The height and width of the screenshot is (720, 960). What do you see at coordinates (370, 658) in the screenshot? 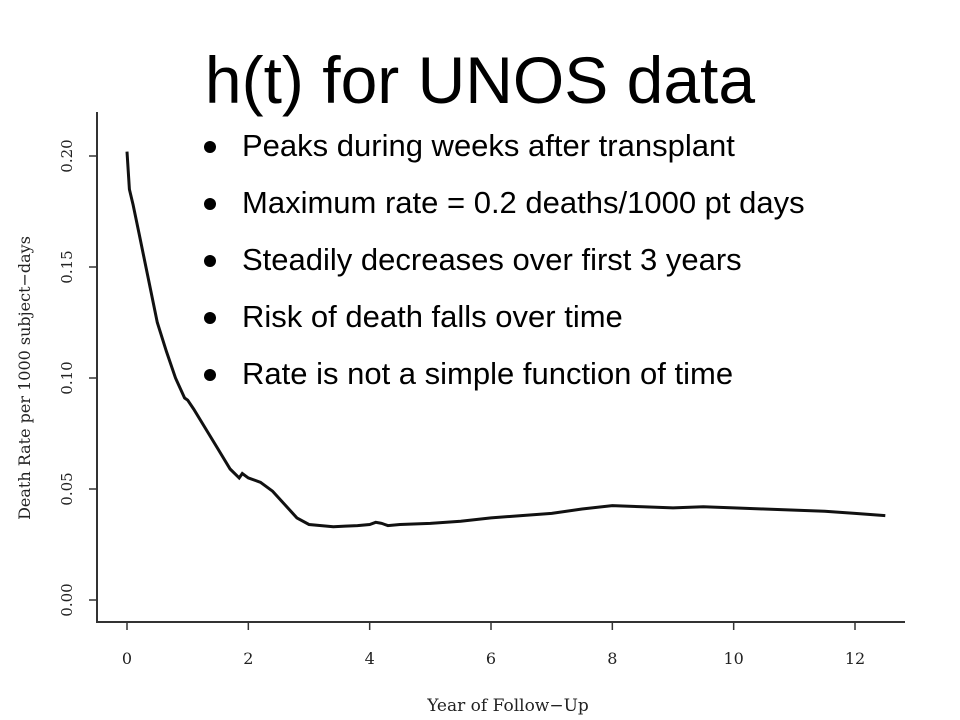
I see `x-tick-label: 4` at bounding box center [370, 658].